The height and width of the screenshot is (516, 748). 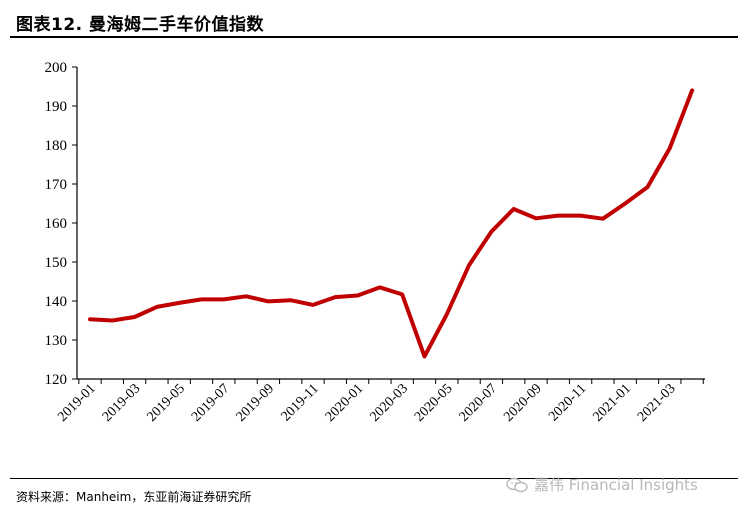 What do you see at coordinates (134, 497) in the screenshot?
I see `source-note: 资料来源：Manheim，东亚前海证券研究所` at bounding box center [134, 497].